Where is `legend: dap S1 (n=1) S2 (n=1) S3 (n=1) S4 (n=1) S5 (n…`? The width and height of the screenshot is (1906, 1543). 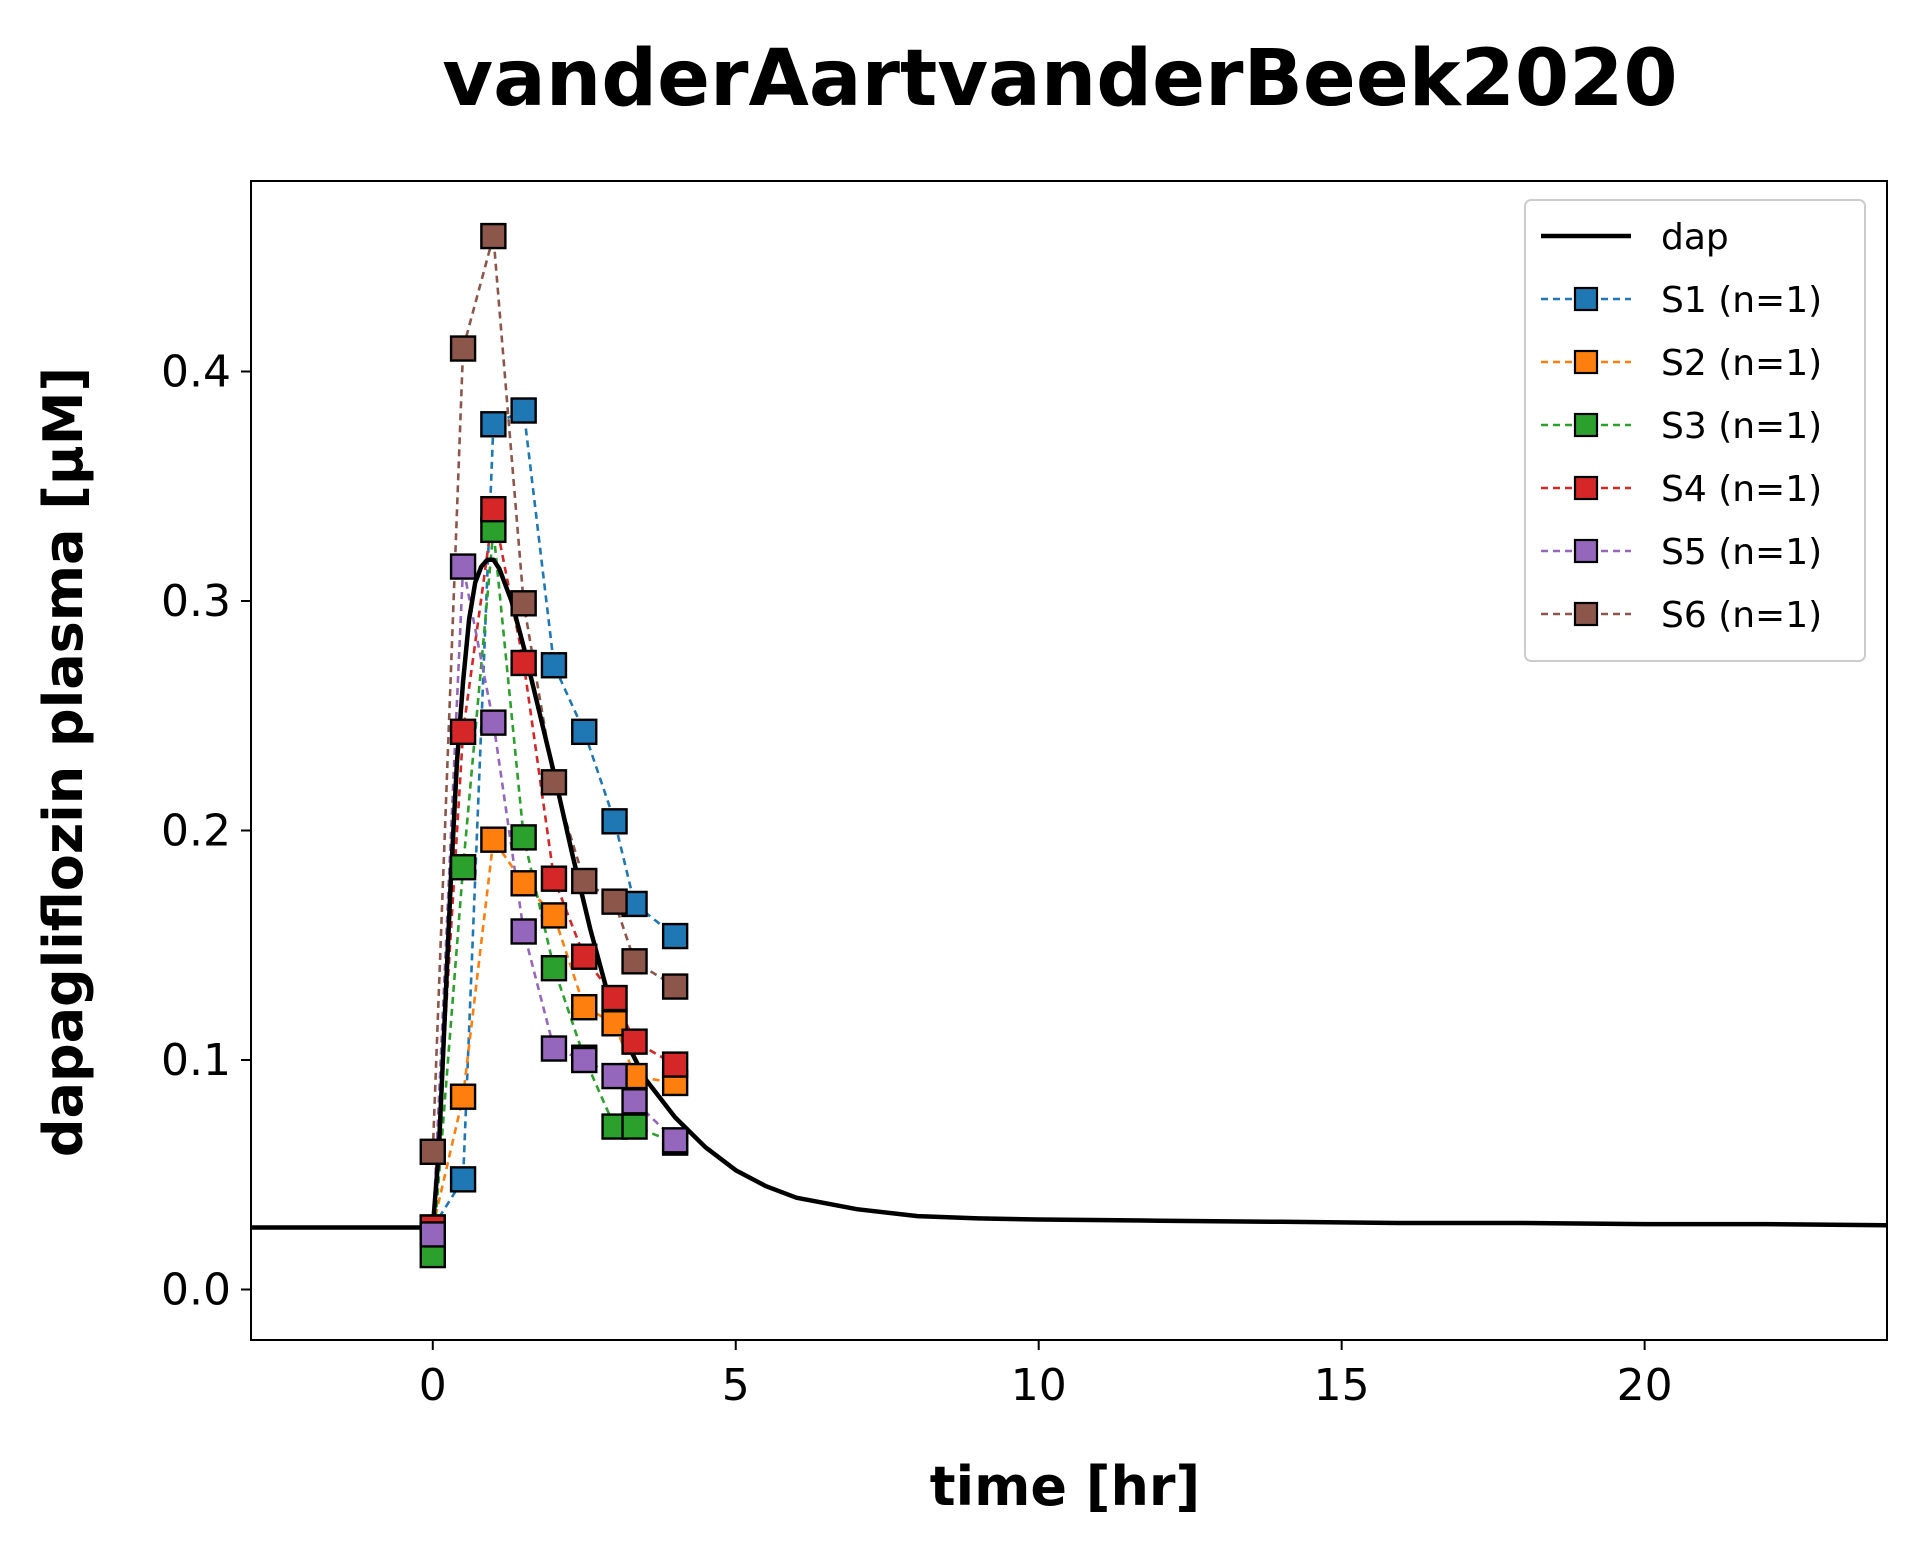
legend: dap S1 (n=1) S2 (n=1) S3 (n=1) S4 (n=1) S5 (n… is located at coordinates (1695, 430).